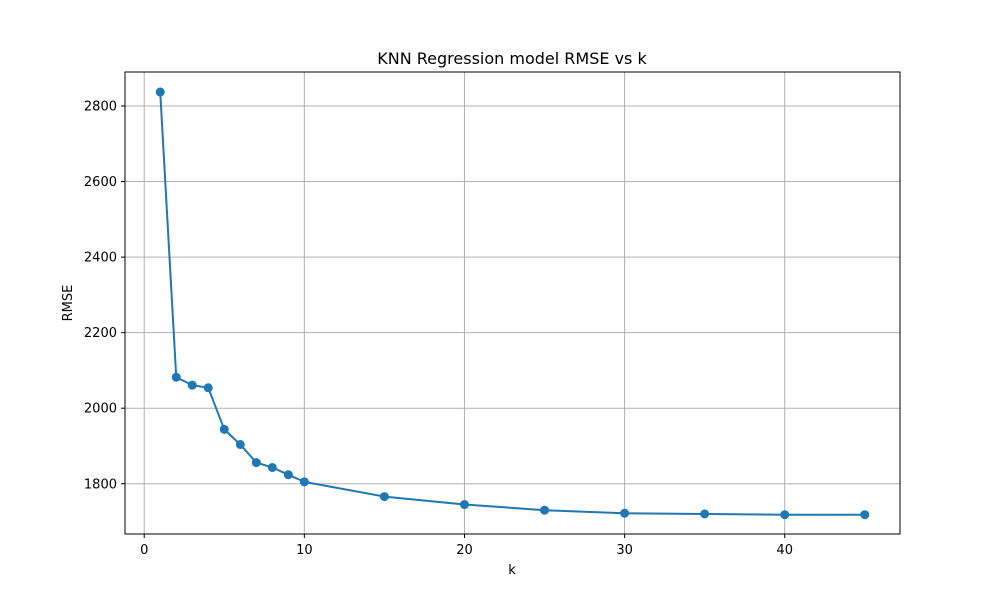 The width and height of the screenshot is (1000, 604). I want to click on x-tick-label: 10, so click(304, 550).